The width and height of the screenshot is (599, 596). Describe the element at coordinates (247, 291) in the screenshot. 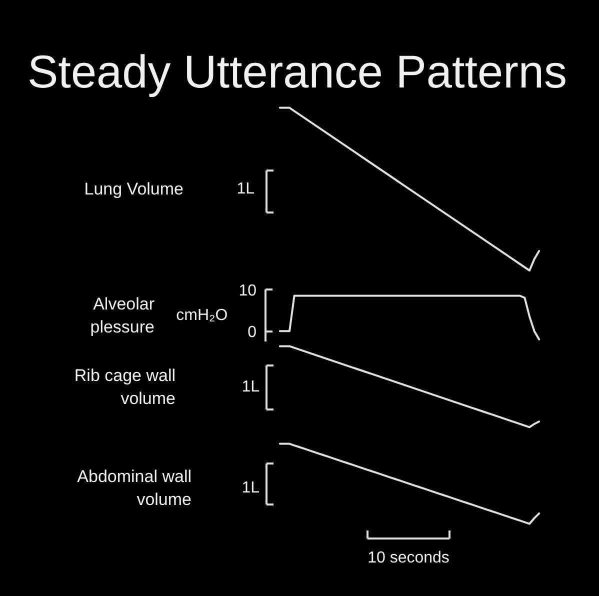

I see `y-tick-label: 10` at that location.